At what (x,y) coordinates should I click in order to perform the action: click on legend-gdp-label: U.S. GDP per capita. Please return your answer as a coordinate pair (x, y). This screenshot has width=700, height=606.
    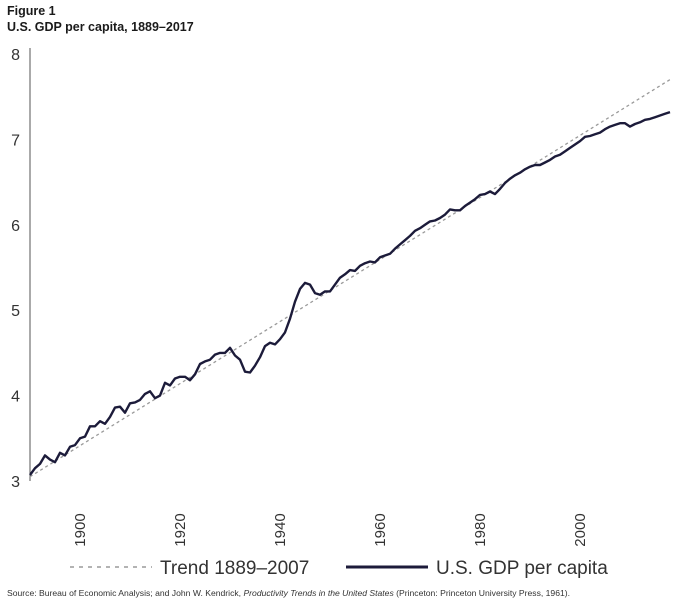
    Looking at the image, I should click on (522, 568).